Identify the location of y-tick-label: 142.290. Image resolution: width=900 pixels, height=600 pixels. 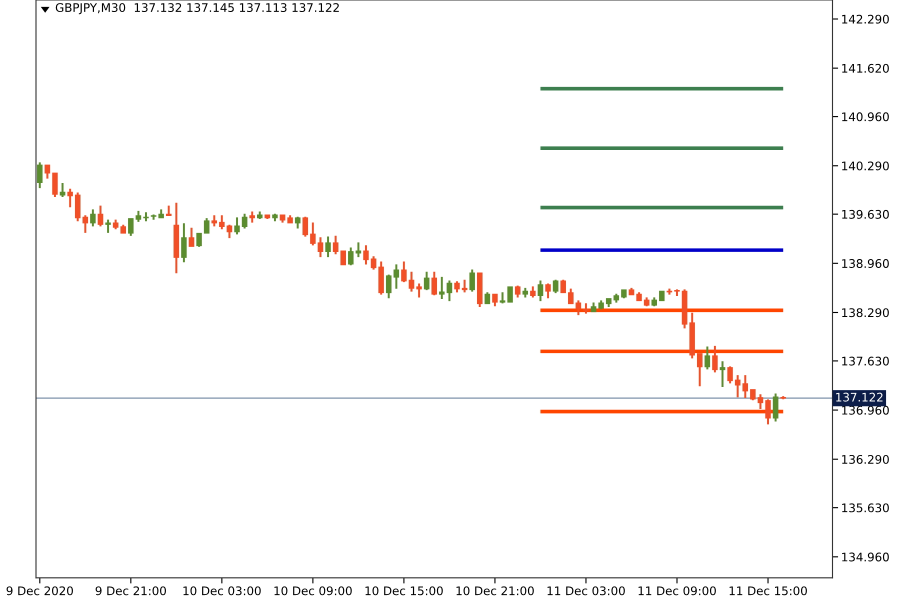
(865, 19).